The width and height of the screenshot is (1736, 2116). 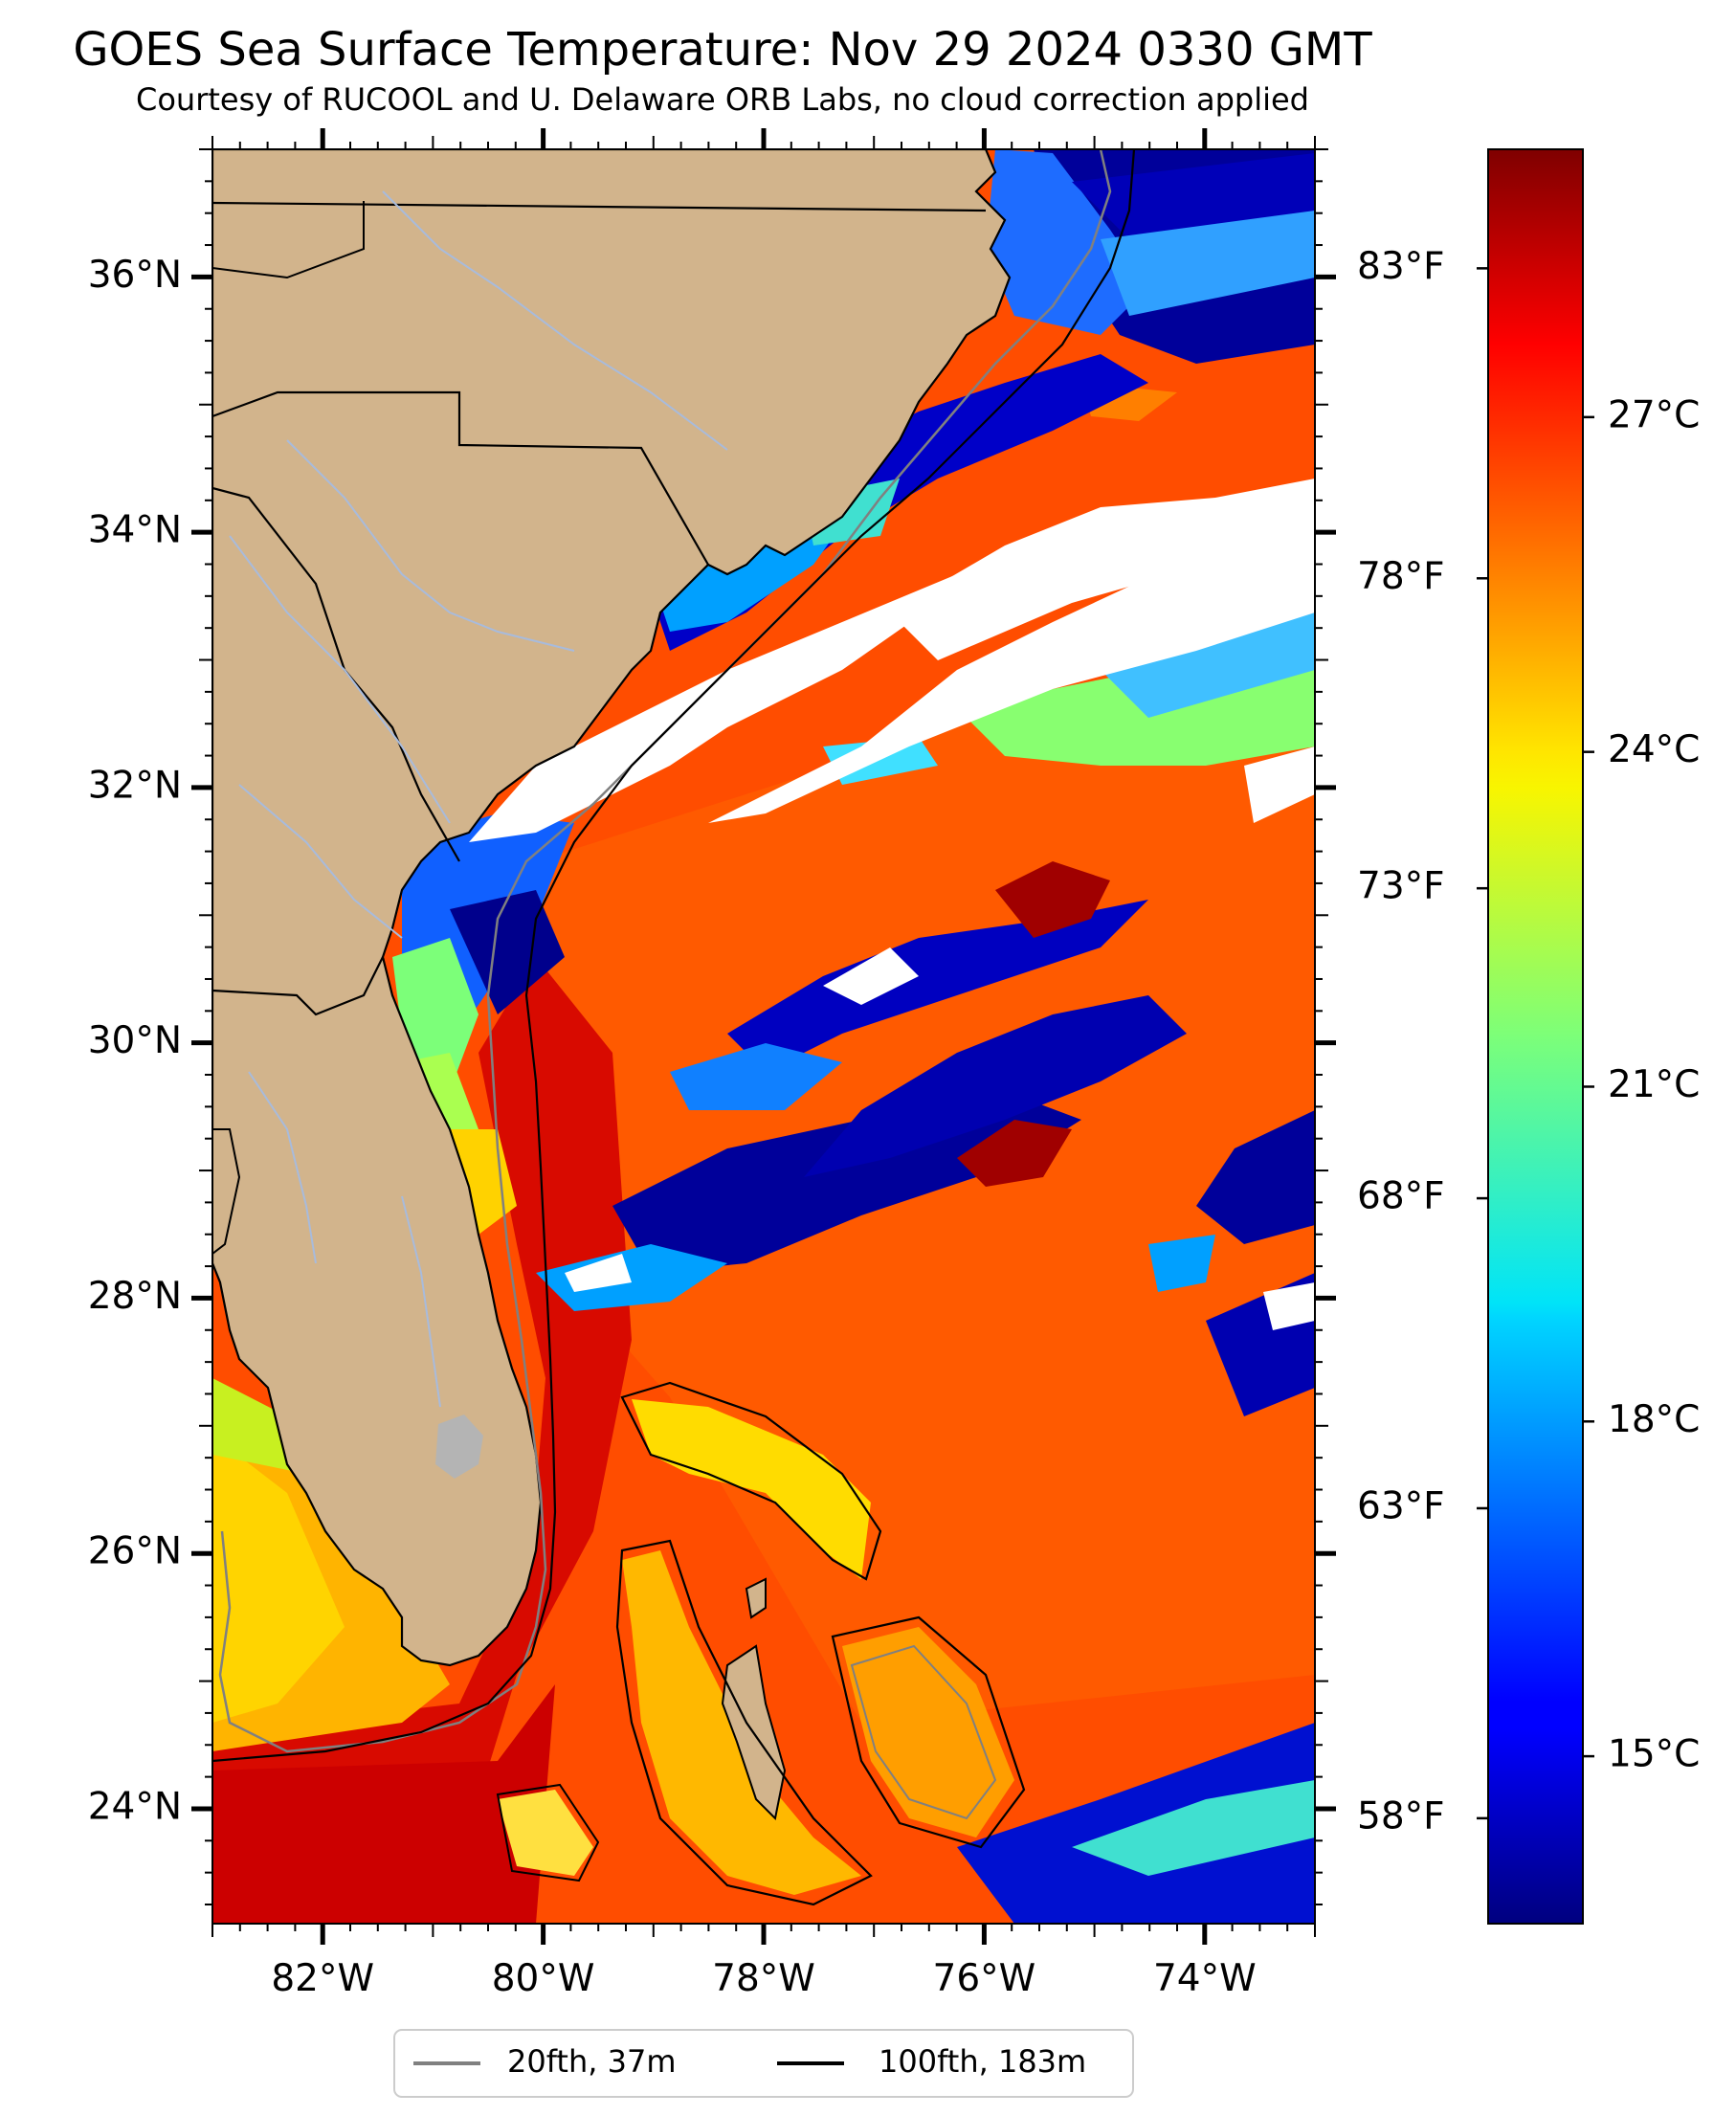 I want to click on lat-tick-label: 28°N, so click(x=135, y=1296).